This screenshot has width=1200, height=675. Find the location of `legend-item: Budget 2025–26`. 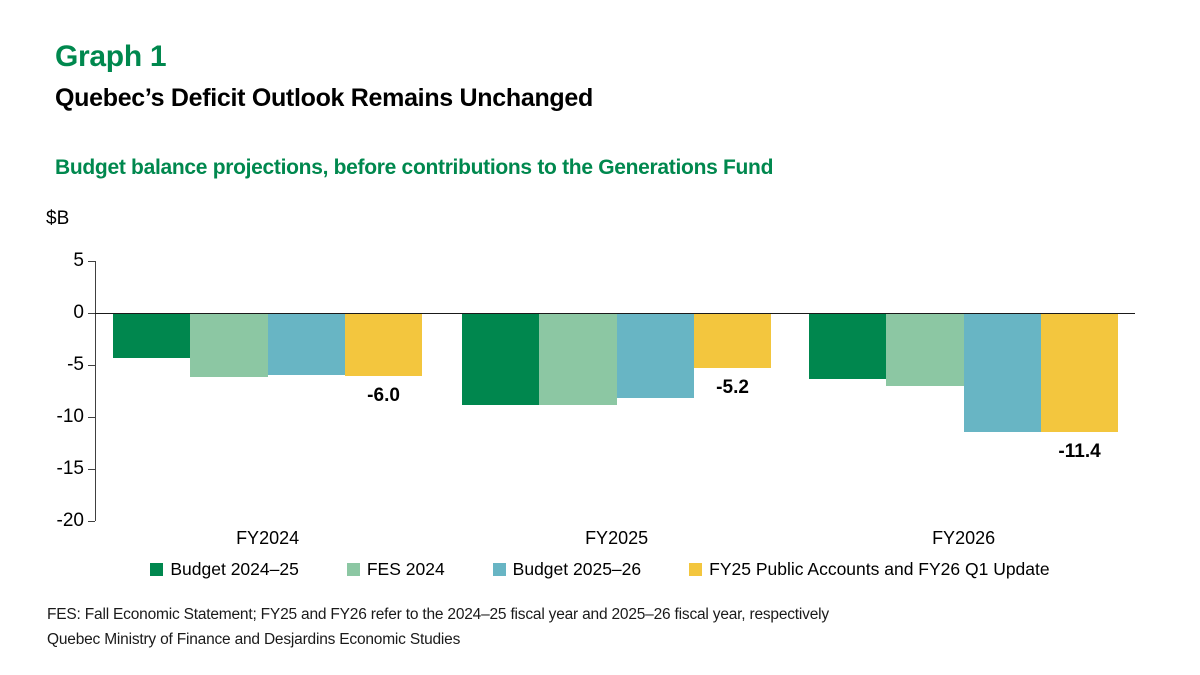

legend-item: Budget 2025–26 is located at coordinates (567, 569).